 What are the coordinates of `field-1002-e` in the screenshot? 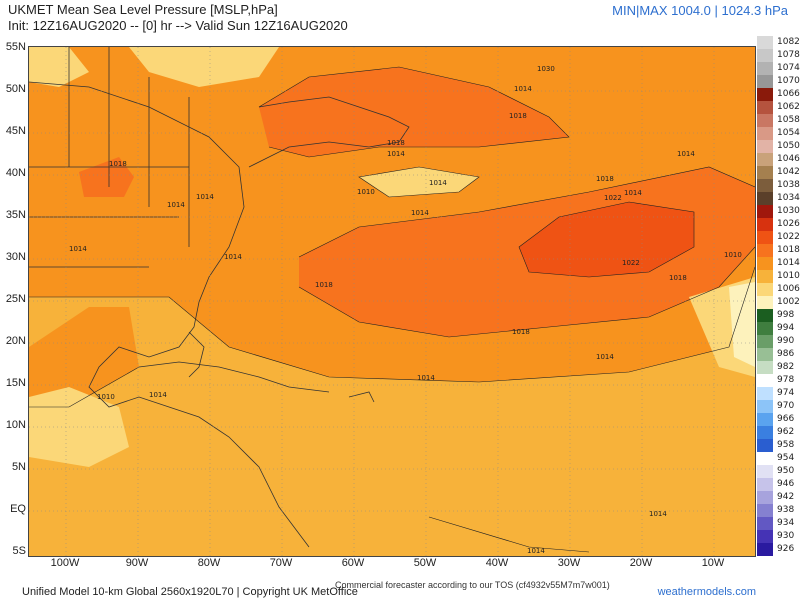 It's located at (742, 324).